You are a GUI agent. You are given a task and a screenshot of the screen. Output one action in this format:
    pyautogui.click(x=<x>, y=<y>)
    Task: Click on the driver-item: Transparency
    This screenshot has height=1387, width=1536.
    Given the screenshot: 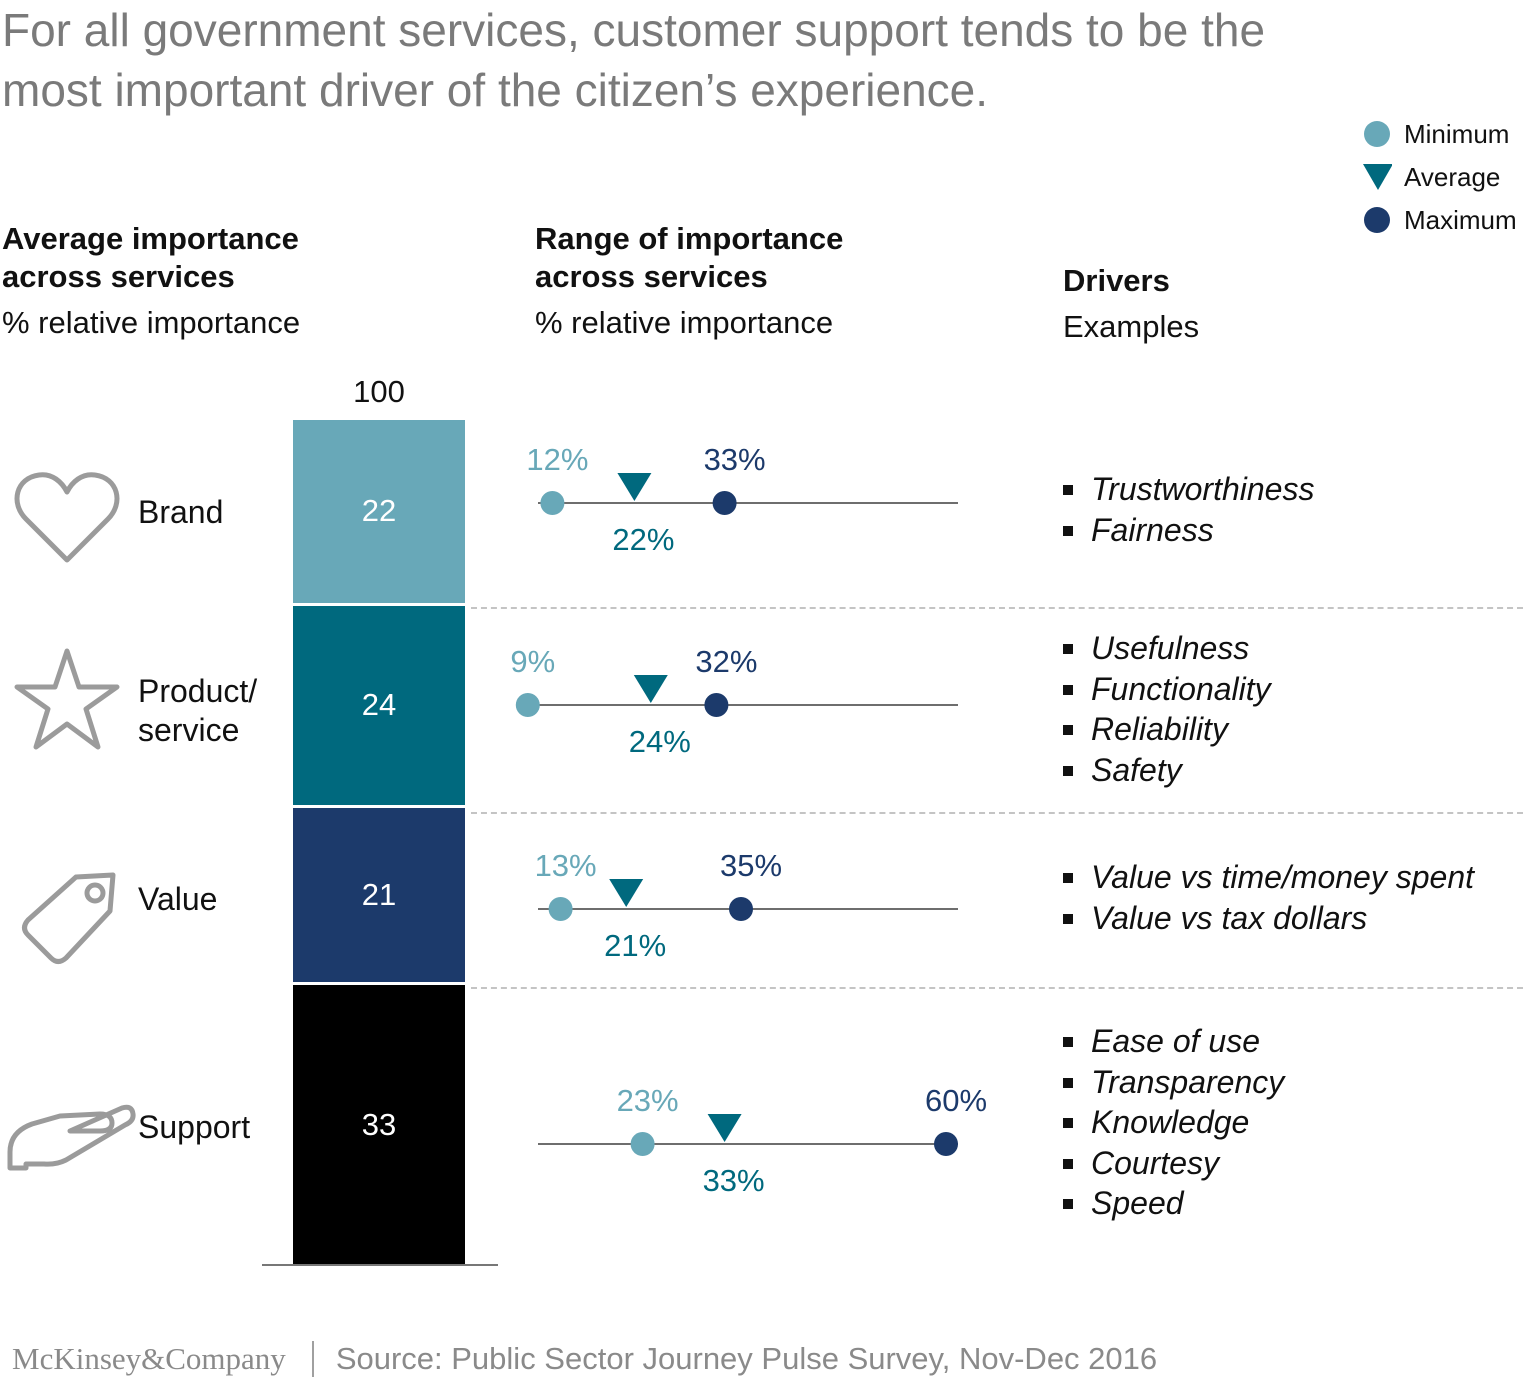 What is the action you would take?
    pyautogui.click(x=1173, y=1082)
    